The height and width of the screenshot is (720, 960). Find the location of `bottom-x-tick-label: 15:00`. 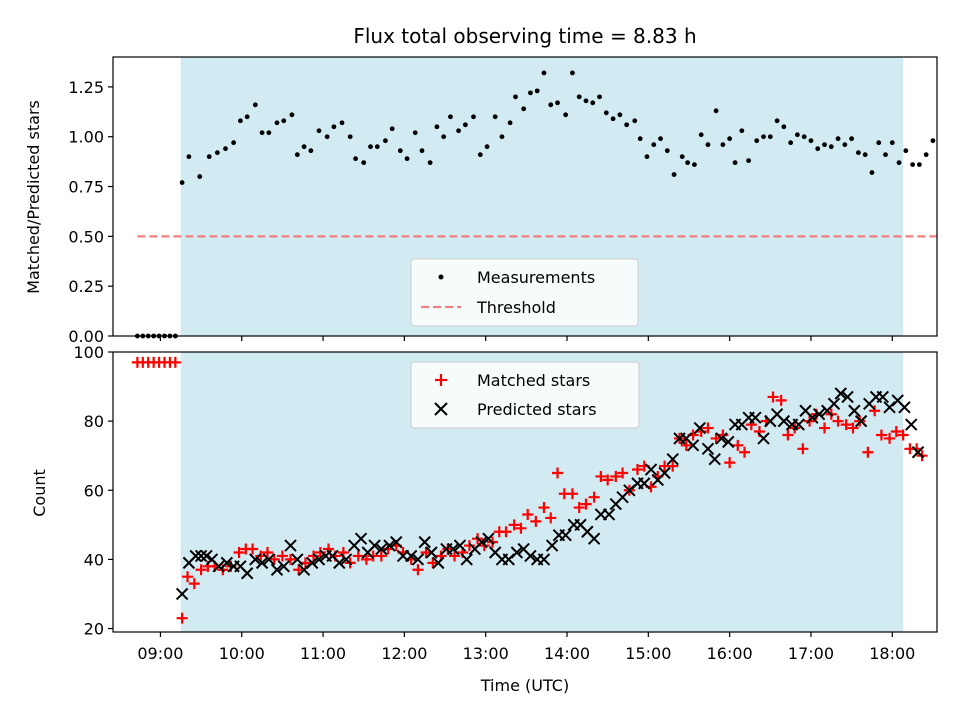

bottom-x-tick-label: 15:00 is located at coordinates (648, 653).